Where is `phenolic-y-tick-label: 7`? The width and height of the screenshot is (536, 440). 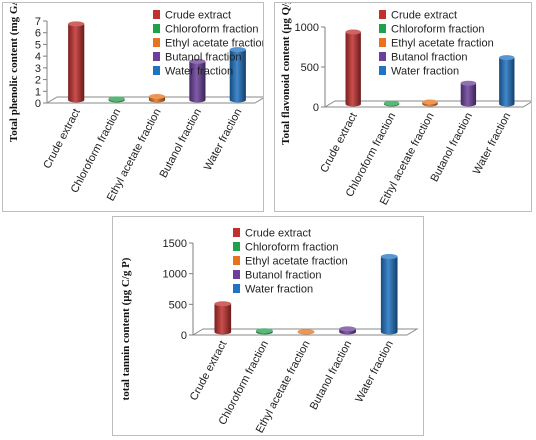
phenolic-y-tick-label: 7 is located at coordinates (38, 22).